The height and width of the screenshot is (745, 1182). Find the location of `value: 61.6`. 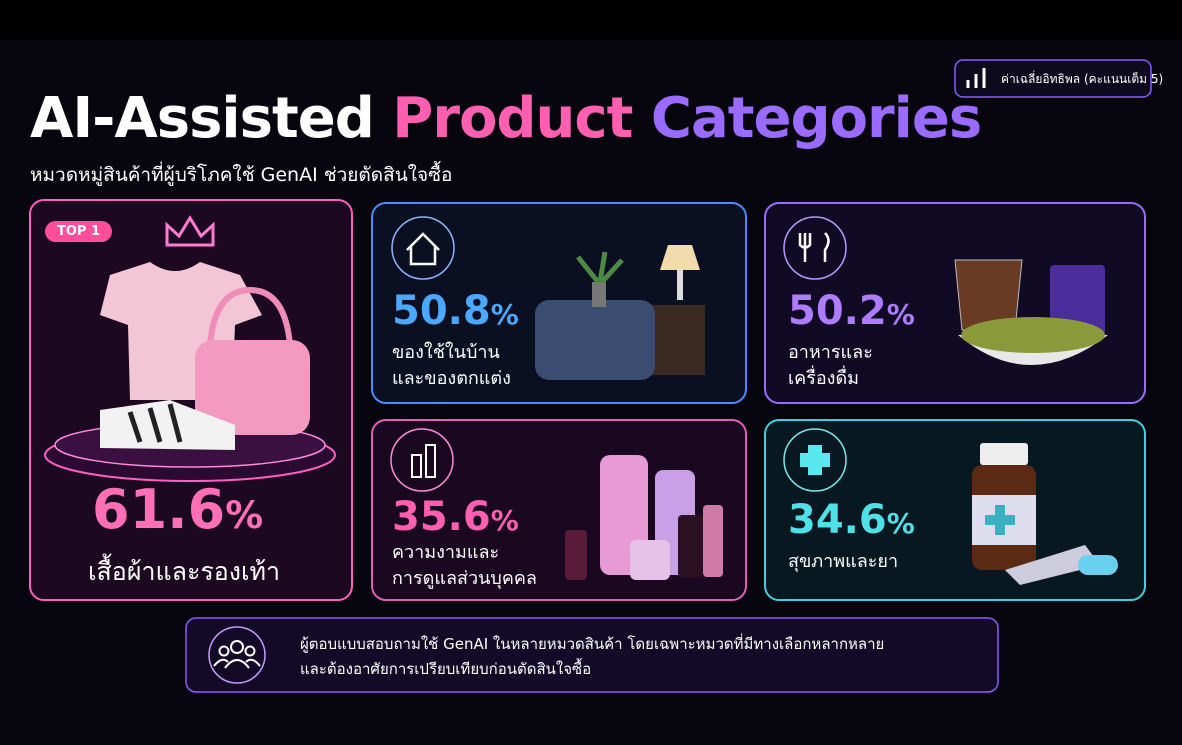

value: 61.6 is located at coordinates (159, 509).